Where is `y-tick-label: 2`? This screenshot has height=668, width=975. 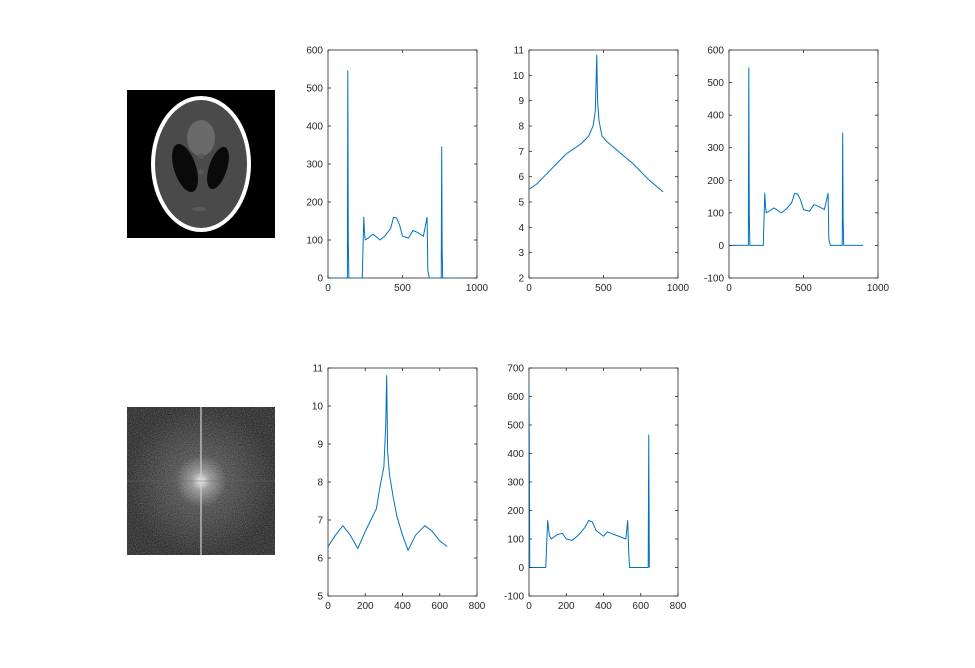
y-tick-label: 2 is located at coordinates (521, 279).